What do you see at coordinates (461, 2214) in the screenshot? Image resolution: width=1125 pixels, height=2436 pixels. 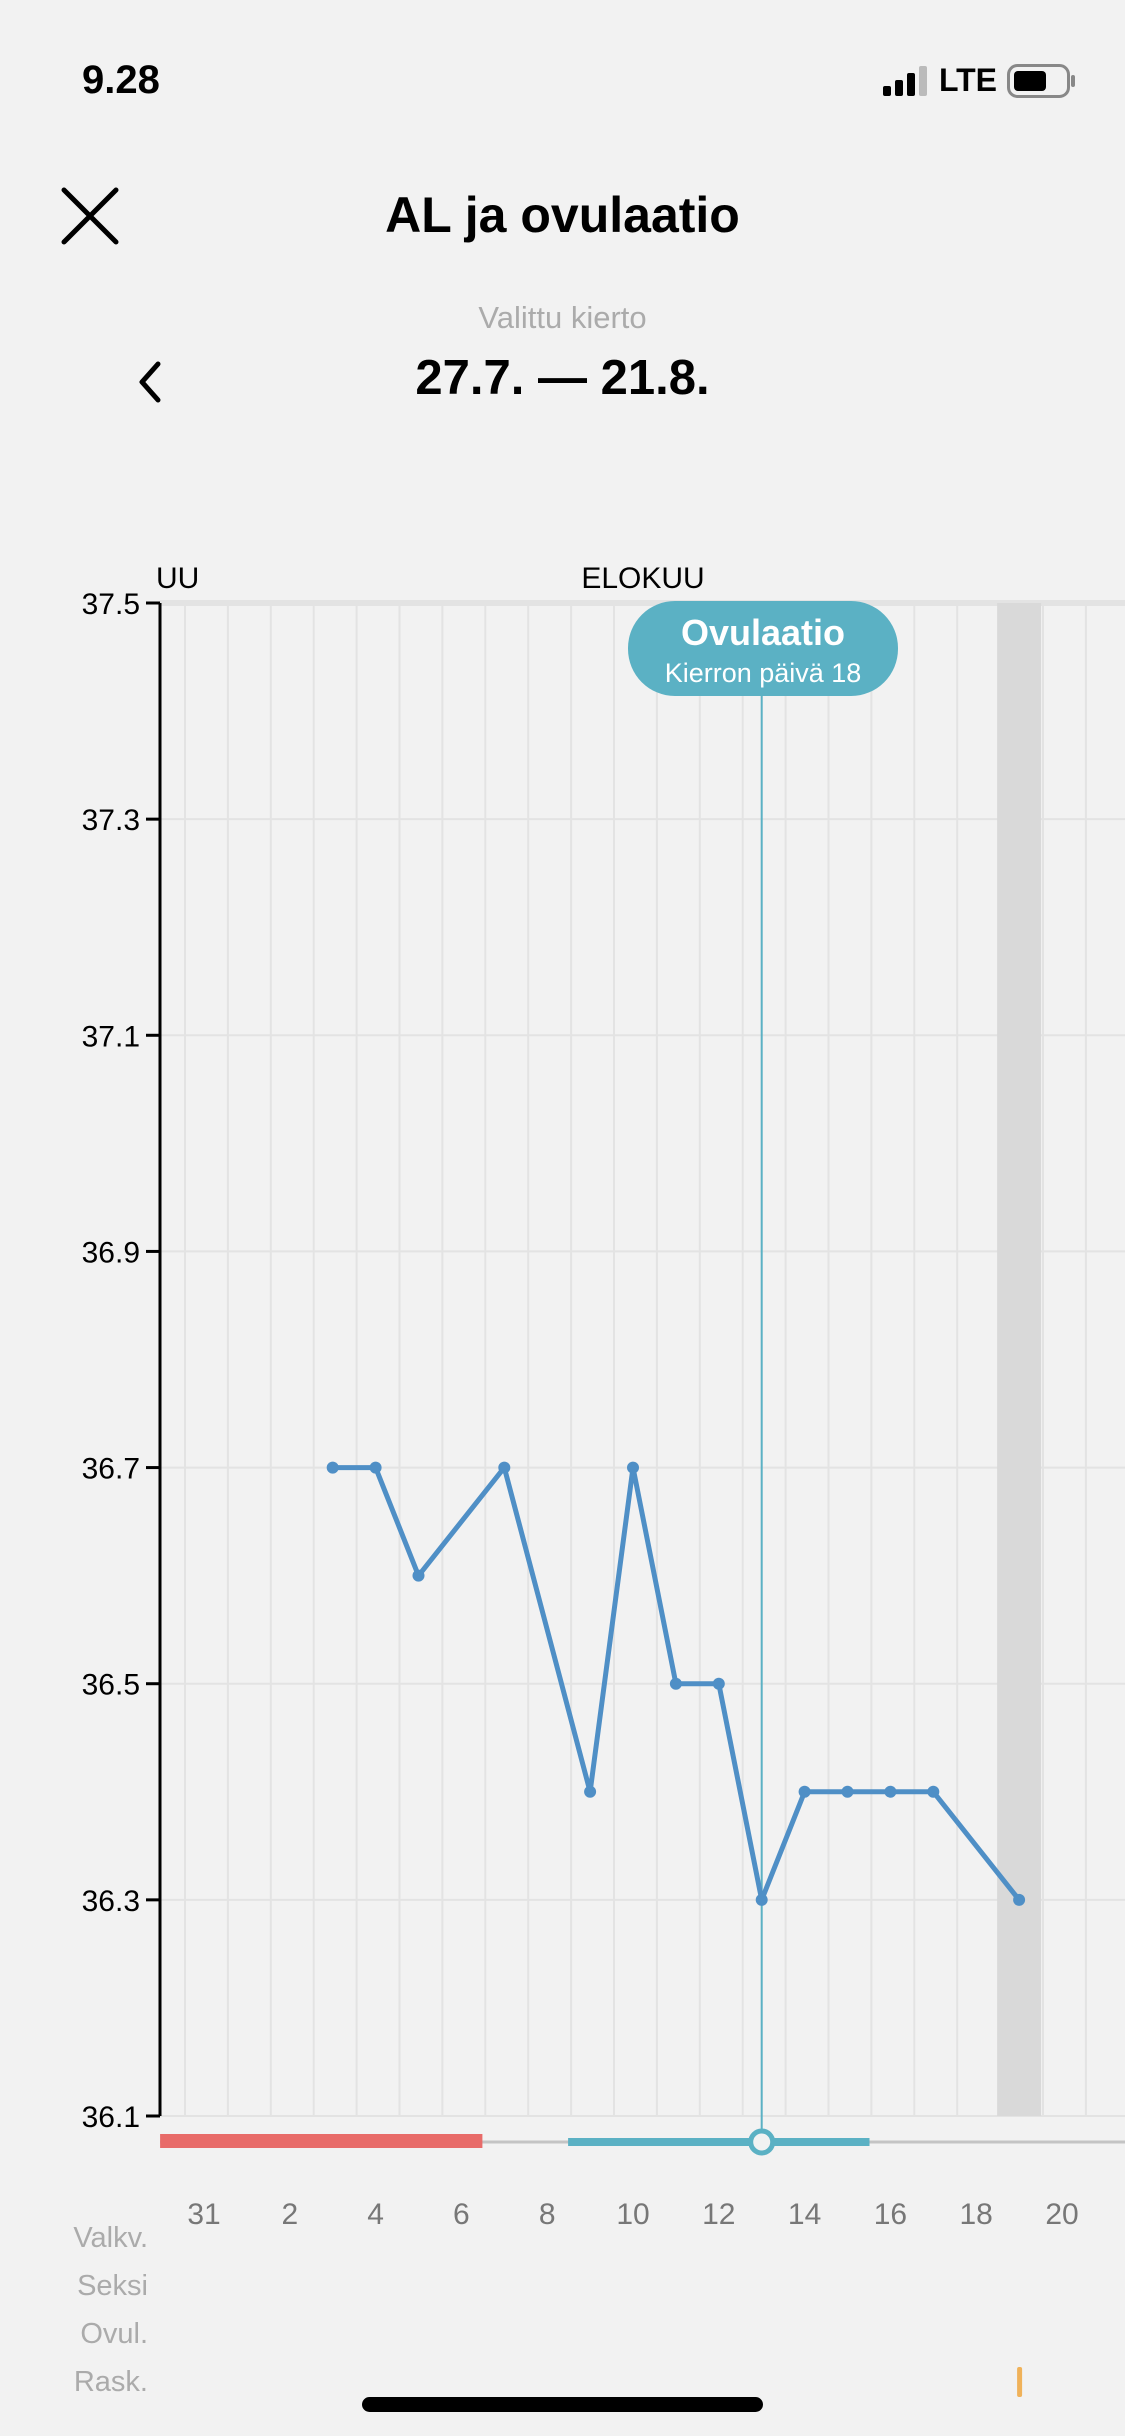 I see `x-tick-label: 6` at bounding box center [461, 2214].